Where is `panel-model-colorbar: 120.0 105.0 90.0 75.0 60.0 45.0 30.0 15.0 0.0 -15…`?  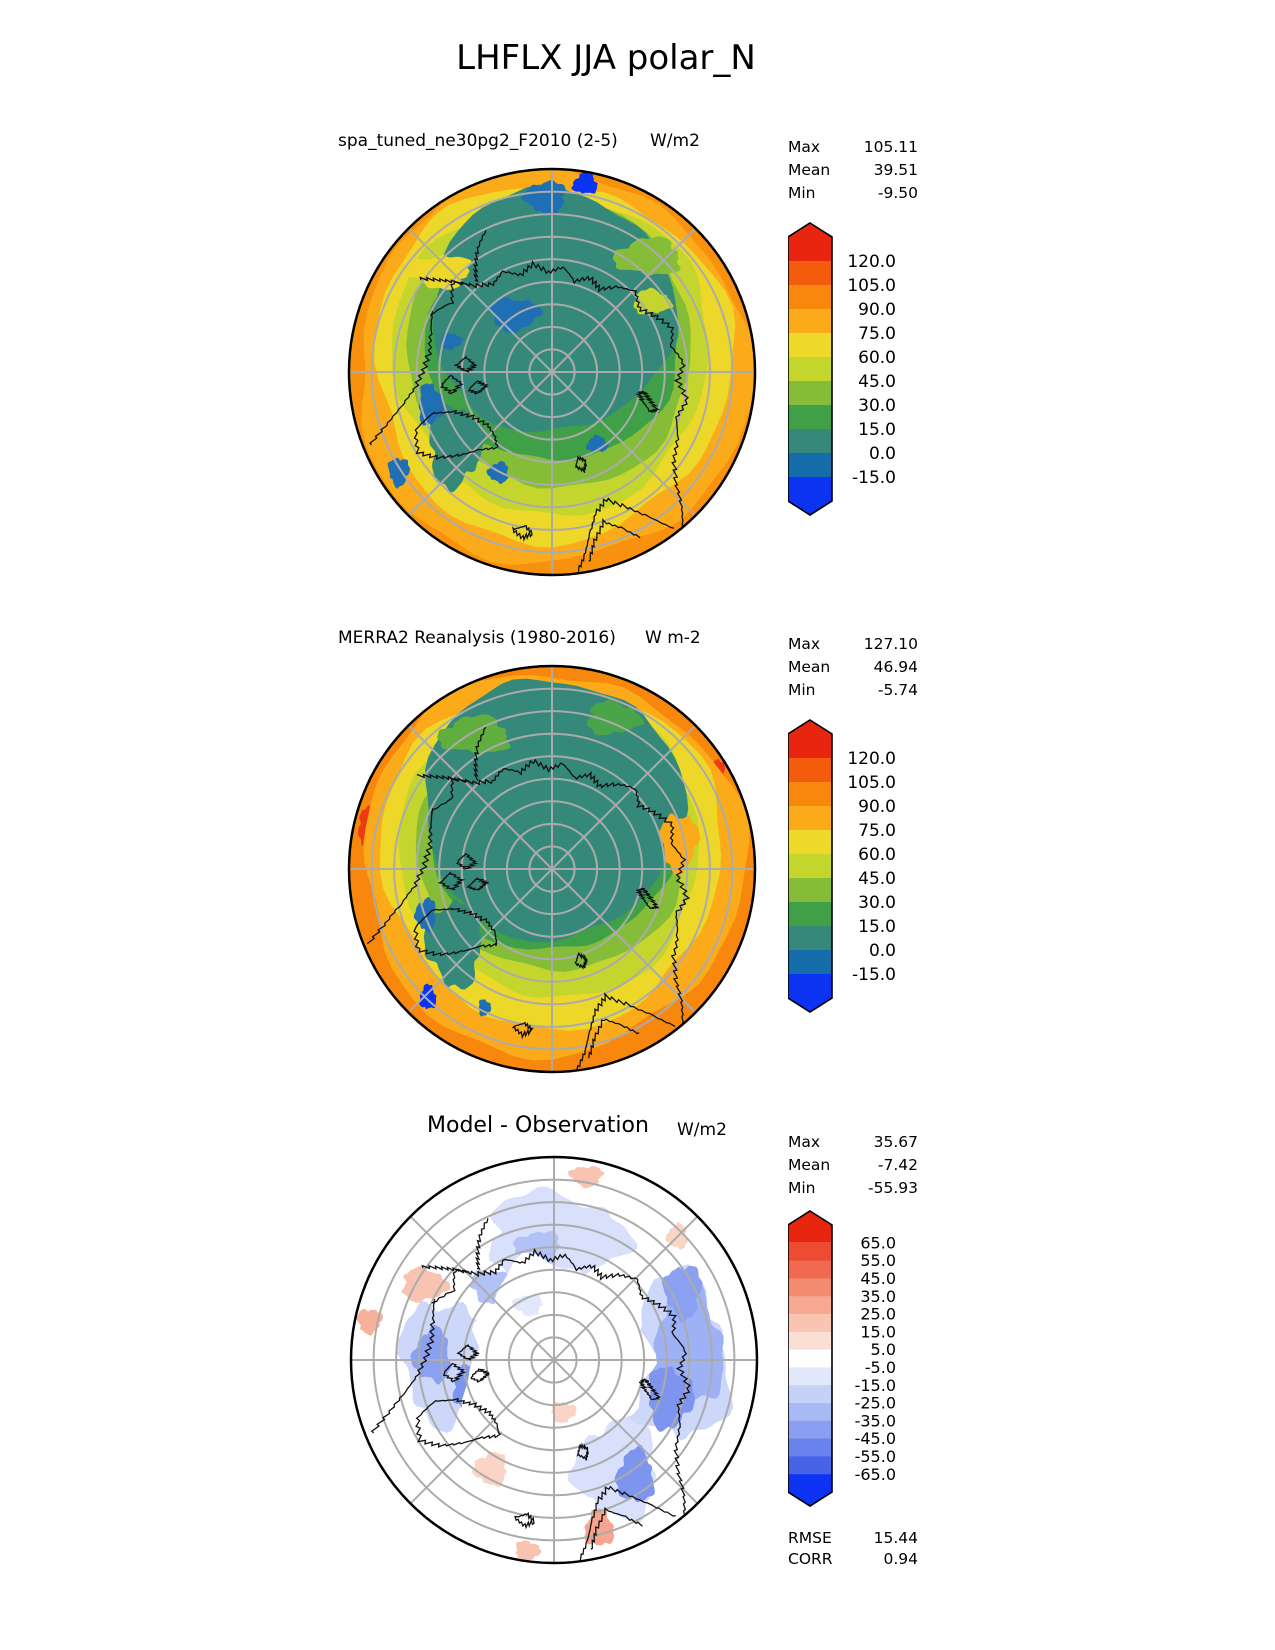 panel-model-colorbar: 120.0 105.0 90.0 75.0 60.0 45.0 30.0 15.0 0.0 -15… is located at coordinates (842, 369).